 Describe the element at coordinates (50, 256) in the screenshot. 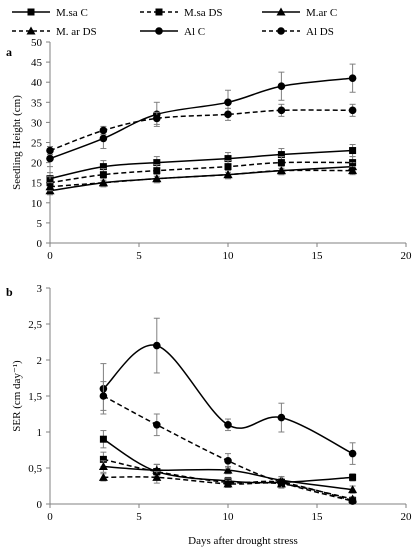

I see `panel-a-x-tick-label: 0` at that location.